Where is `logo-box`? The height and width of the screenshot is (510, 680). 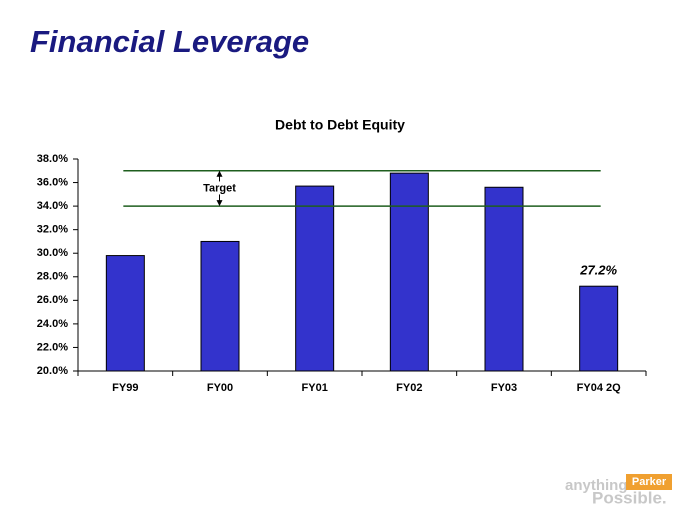 logo-box is located at coordinates (649, 482).